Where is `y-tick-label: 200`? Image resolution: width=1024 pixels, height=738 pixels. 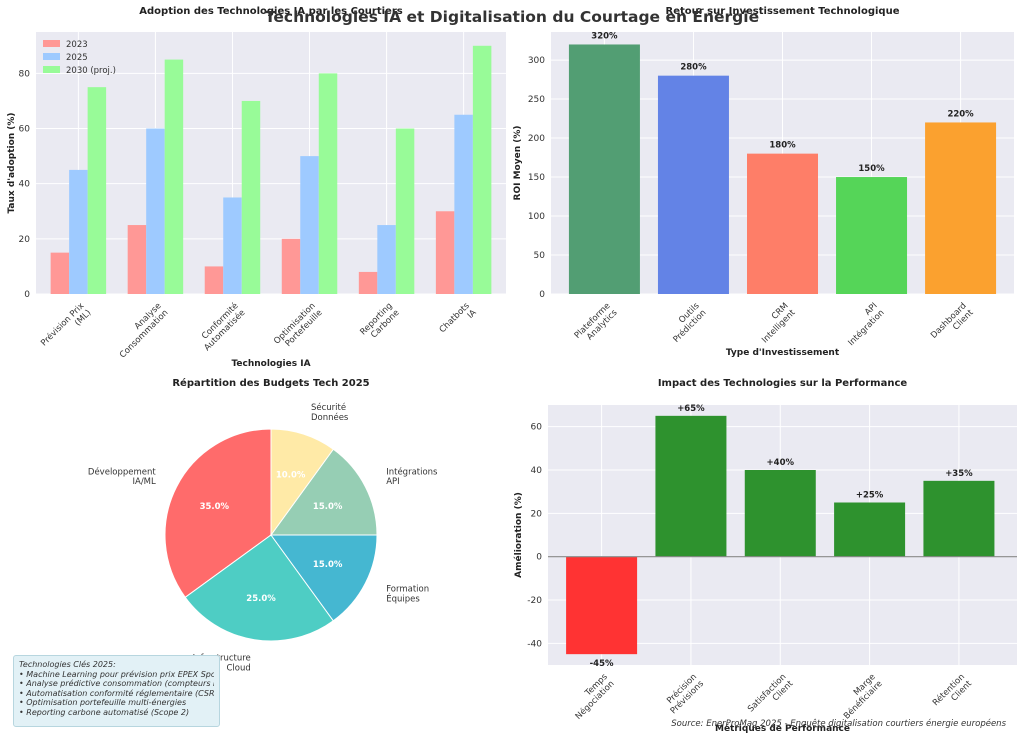
y-tick-label: 200 is located at coordinates (536, 139).